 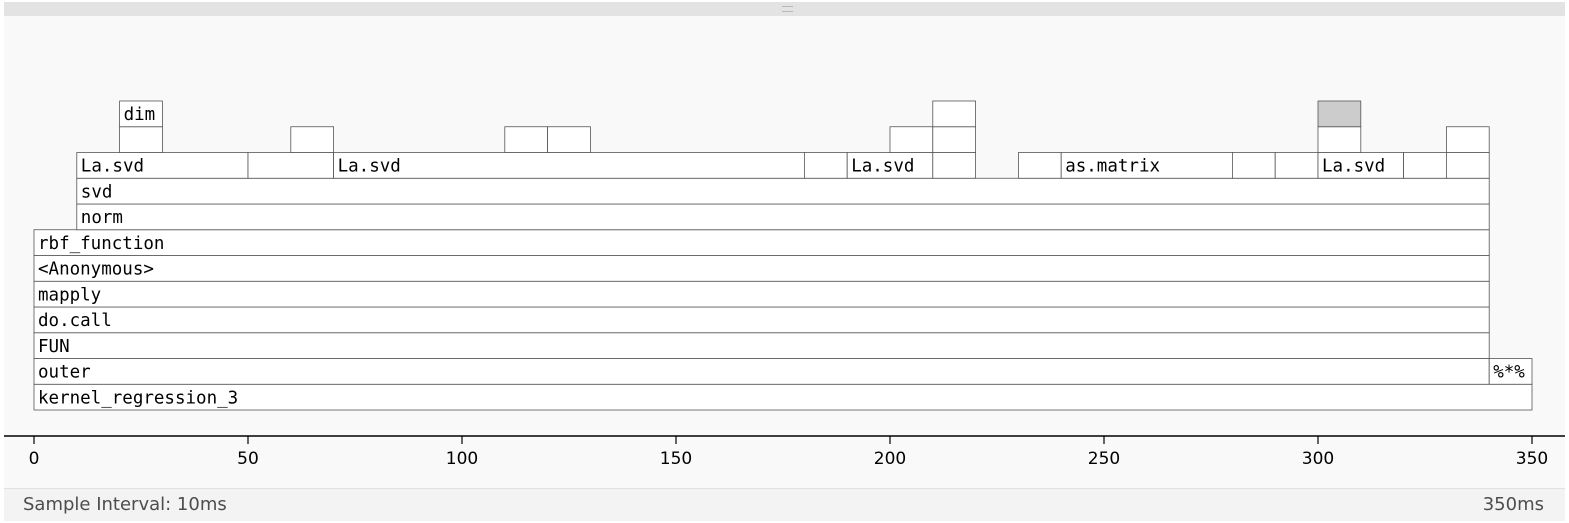 What do you see at coordinates (97, 192) in the screenshot?
I see `flame-frame-label: svd` at bounding box center [97, 192].